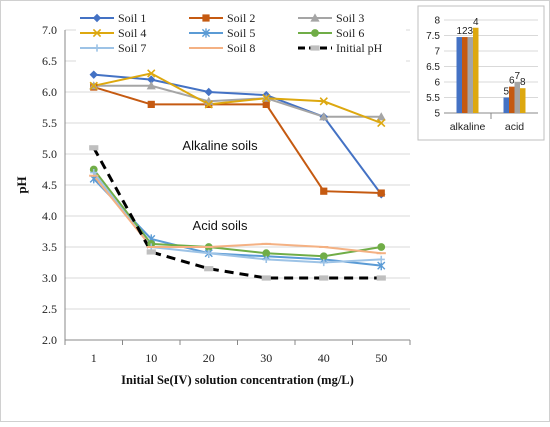 This screenshot has height=427, width=550. I want to click on inset-x-tick-label: alkaline, so click(468, 127).